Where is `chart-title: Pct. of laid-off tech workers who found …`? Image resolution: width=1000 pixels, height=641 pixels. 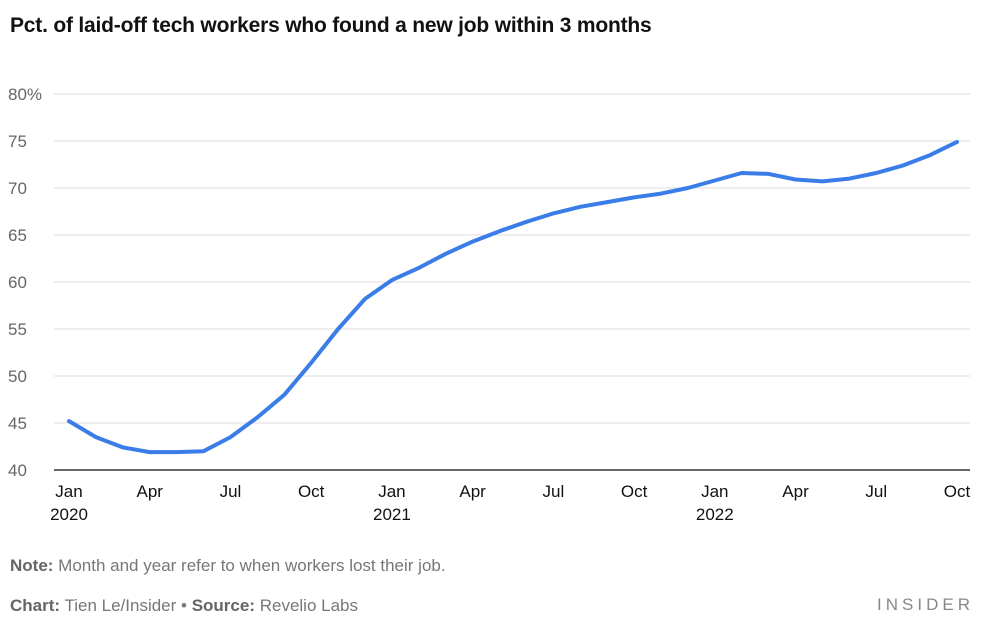
chart-title: Pct. of laid-off tech workers who found … is located at coordinates (331, 25).